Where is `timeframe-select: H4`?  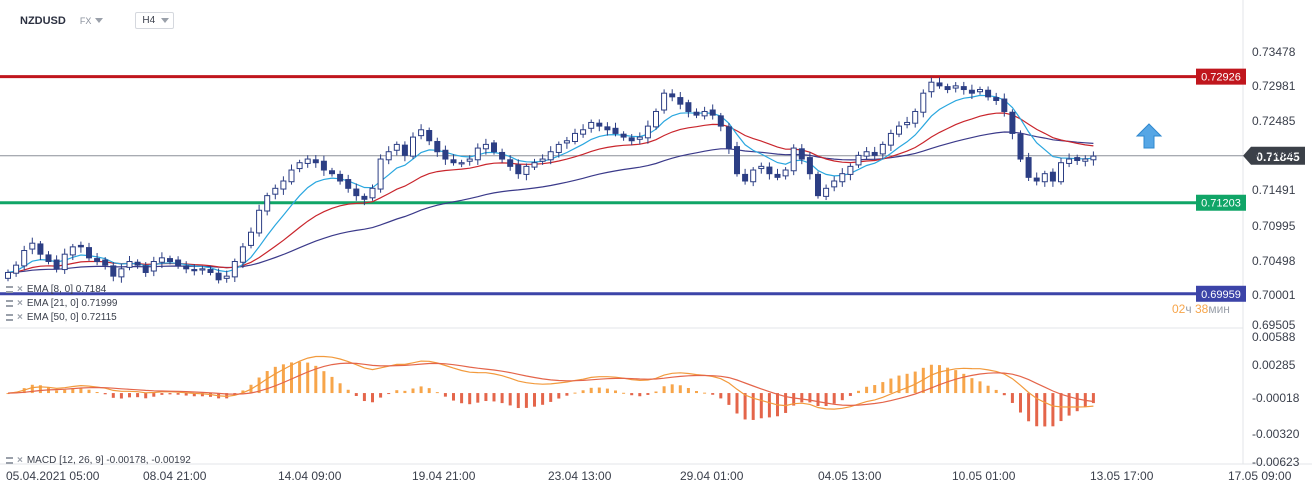
timeframe-select: H4 is located at coordinates (155, 20).